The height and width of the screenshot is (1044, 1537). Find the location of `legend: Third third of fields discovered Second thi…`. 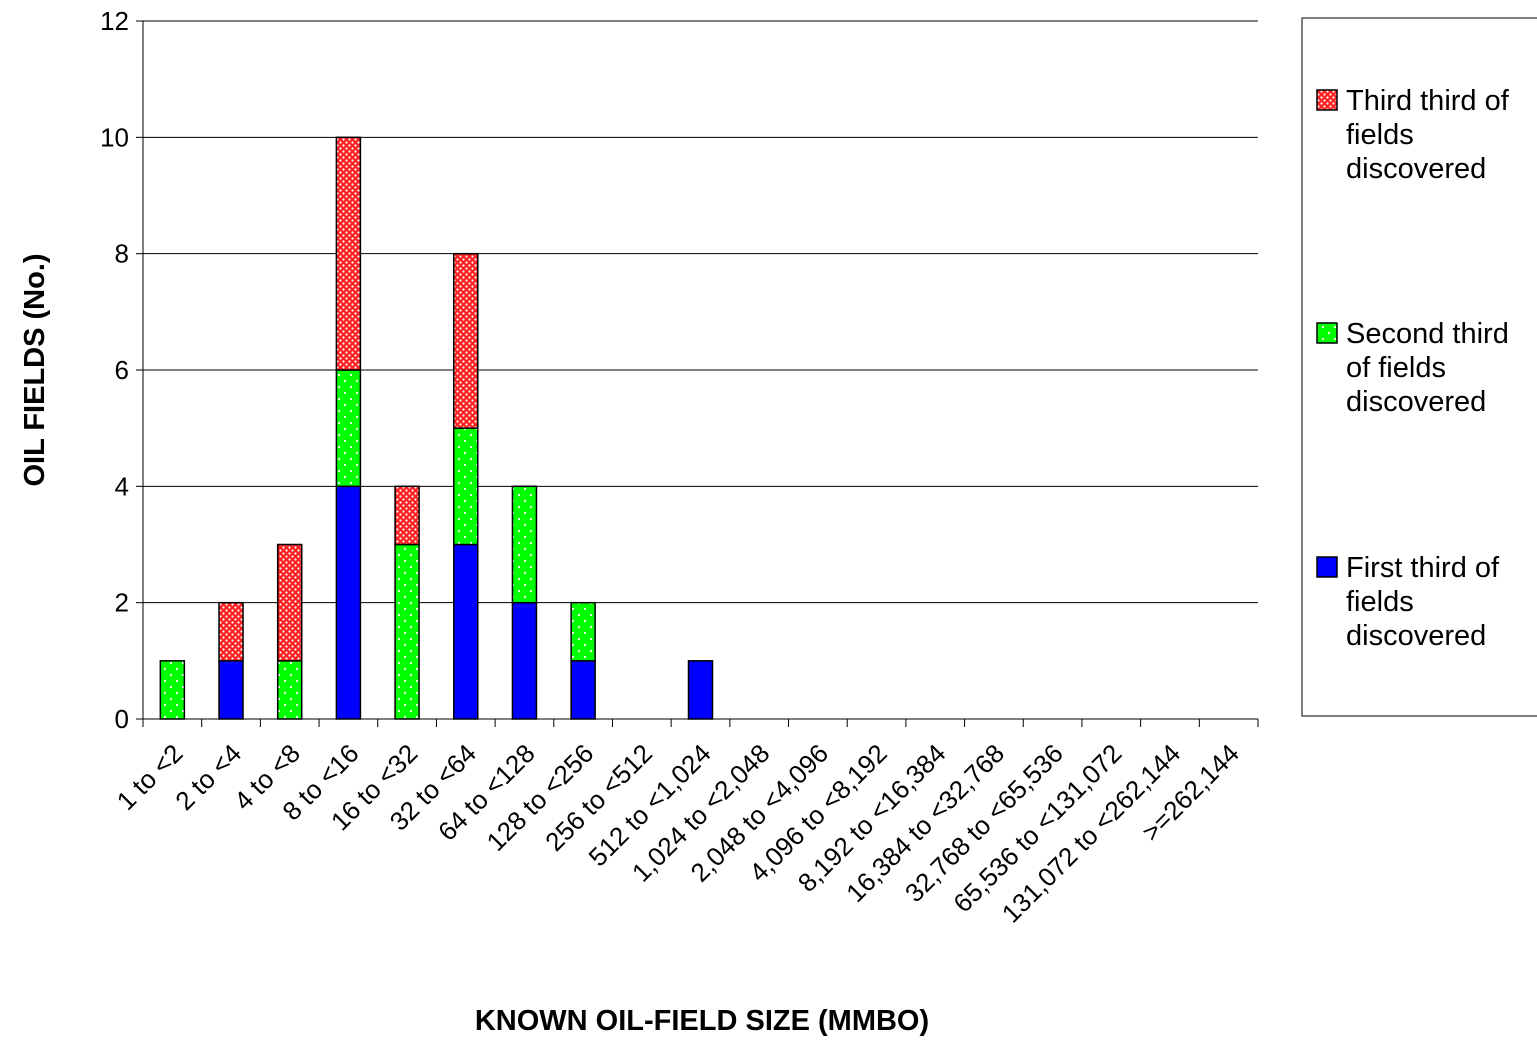

legend: Third third of fields discovered Second thi… is located at coordinates (1419, 367).